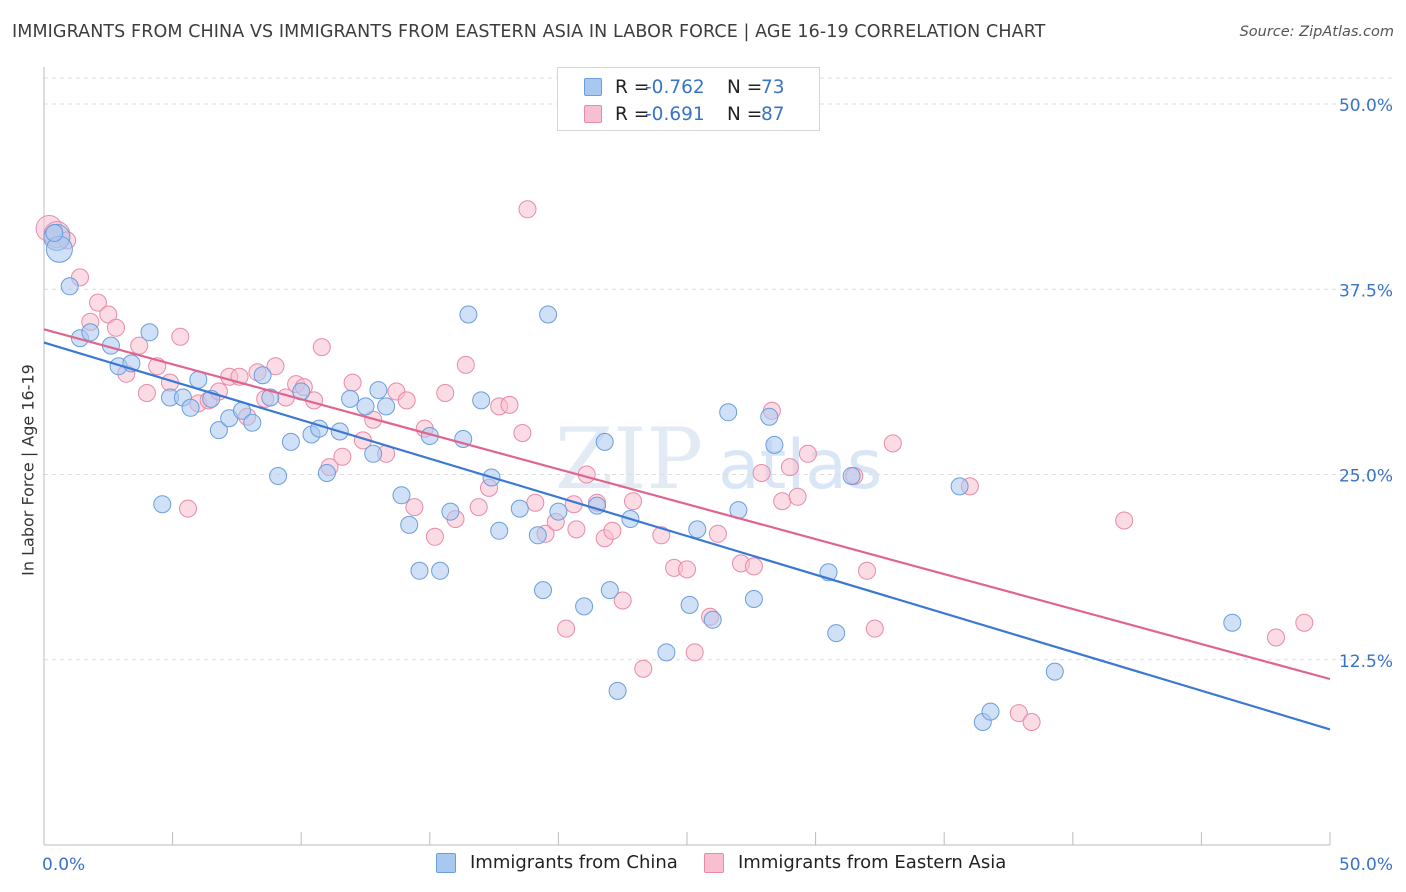 The image size is (1406, 892). I want to click on legend-n-label: N =, so click(745, 114).